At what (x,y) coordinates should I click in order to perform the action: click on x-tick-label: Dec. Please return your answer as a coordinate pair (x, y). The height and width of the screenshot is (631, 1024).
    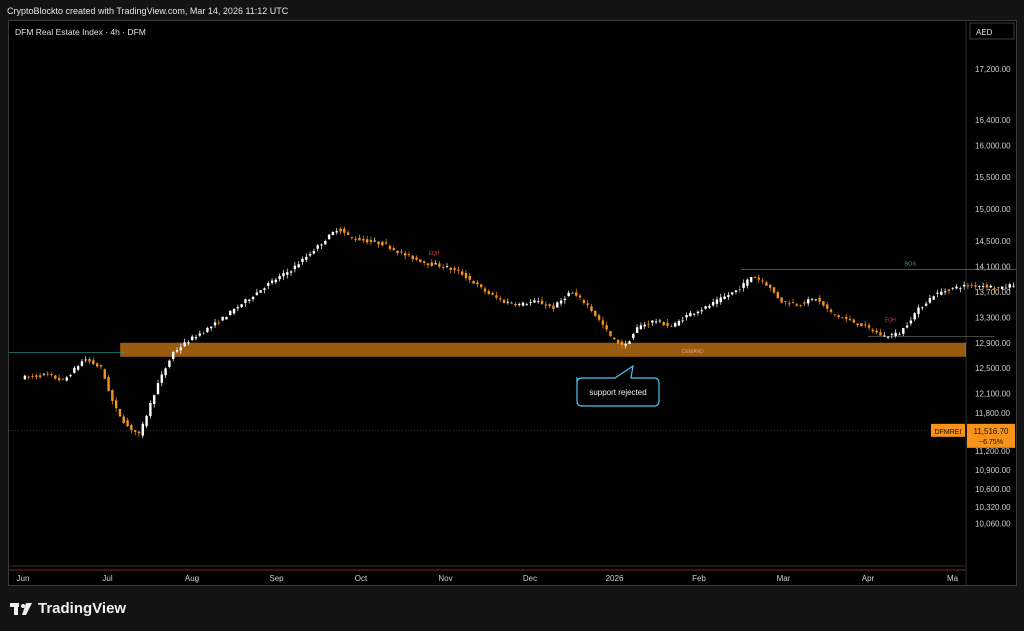
    Looking at the image, I should click on (530, 578).